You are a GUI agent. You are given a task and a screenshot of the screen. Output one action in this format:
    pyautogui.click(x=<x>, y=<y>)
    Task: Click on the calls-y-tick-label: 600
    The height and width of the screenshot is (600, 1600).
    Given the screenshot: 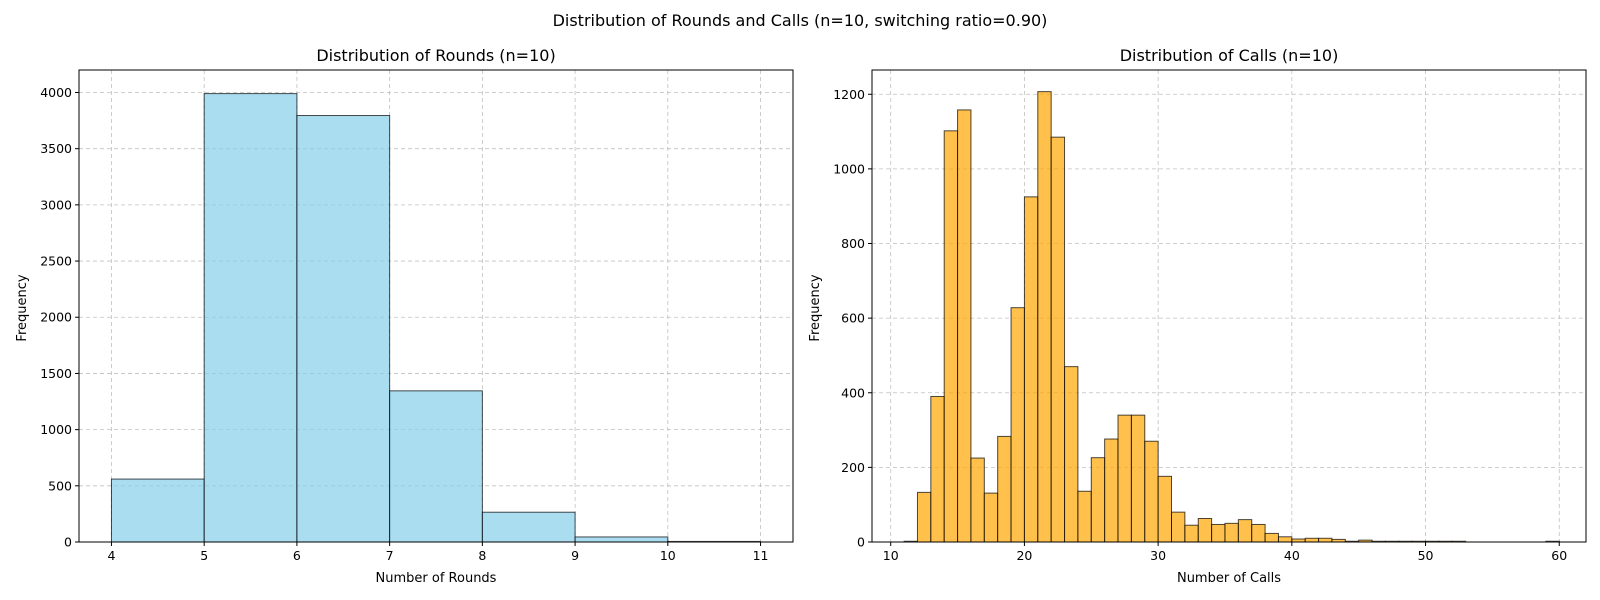 What is the action you would take?
    pyautogui.click(x=853, y=318)
    